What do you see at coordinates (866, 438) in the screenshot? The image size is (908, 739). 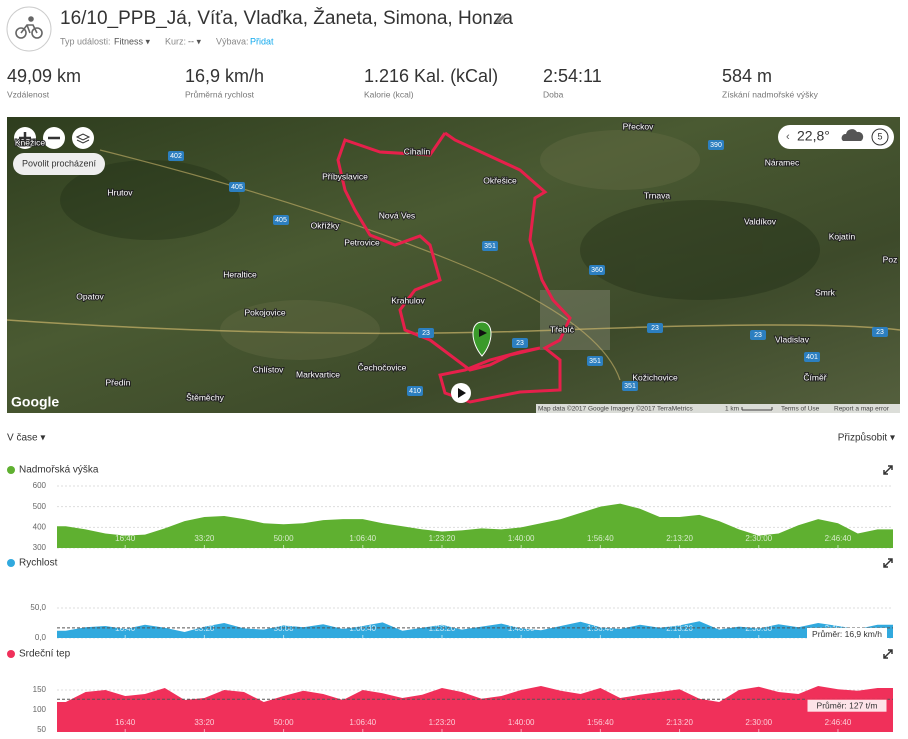 I see `fit: Přizpůsobit ▾` at bounding box center [866, 438].